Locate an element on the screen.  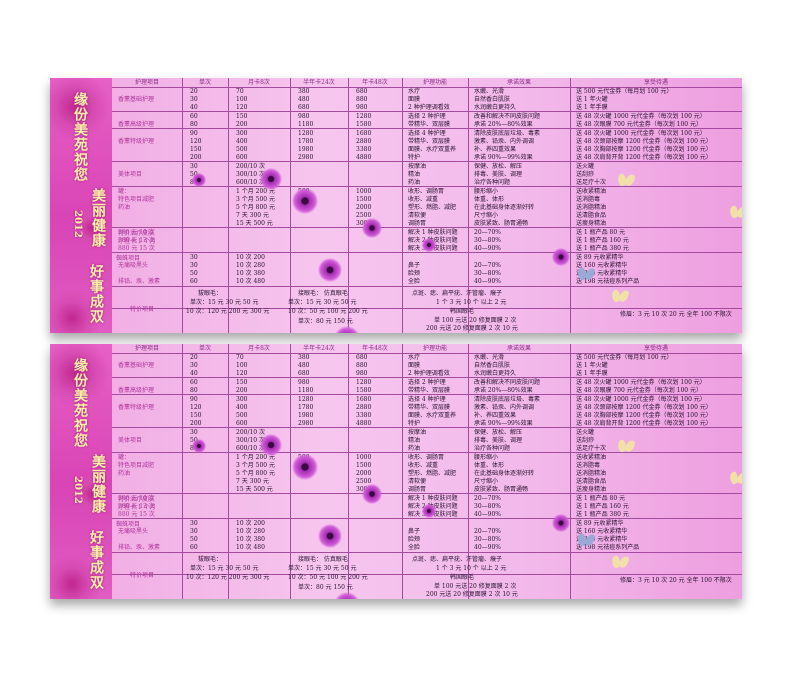
table-cell: 1500 is located at coordinates (364, 465).